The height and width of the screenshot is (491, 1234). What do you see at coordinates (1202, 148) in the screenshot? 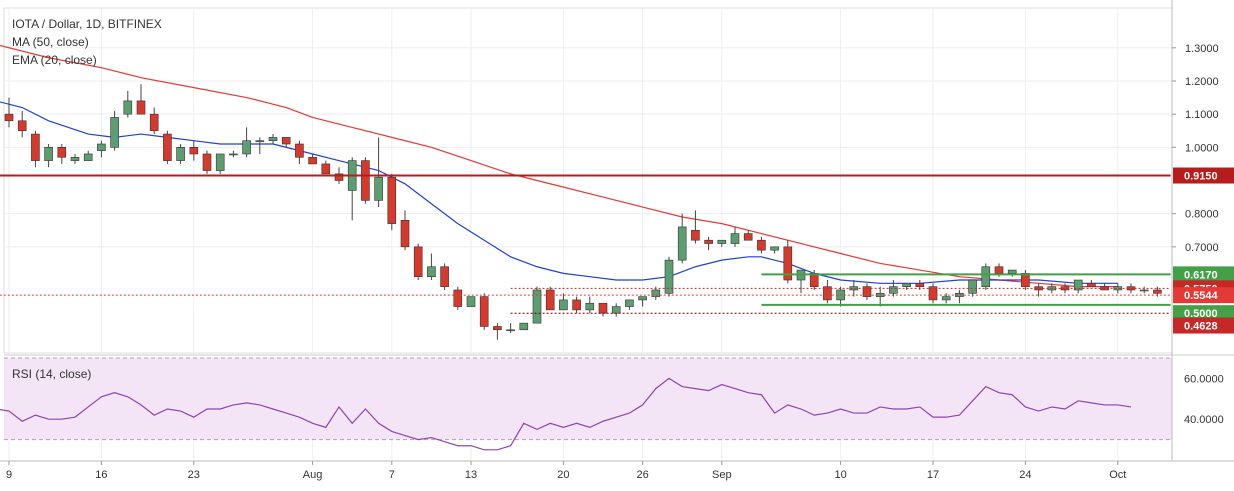
I see `price-tick-label: 1.0000` at bounding box center [1202, 148].